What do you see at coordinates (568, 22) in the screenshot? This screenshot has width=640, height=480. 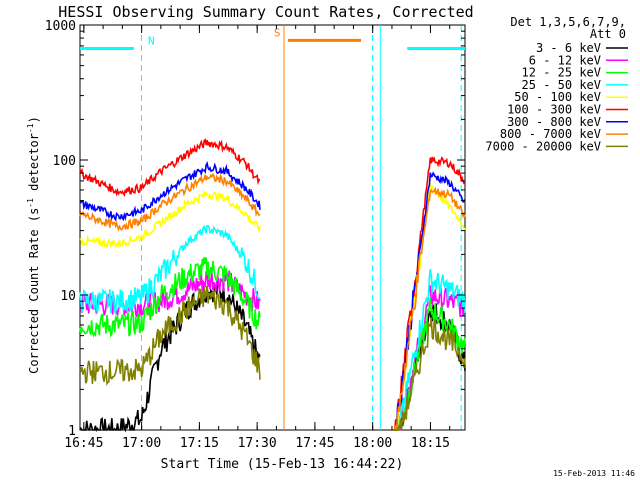 I see `legend-header-line1: Det 1,3,5,6,7,9,` at bounding box center [568, 22].